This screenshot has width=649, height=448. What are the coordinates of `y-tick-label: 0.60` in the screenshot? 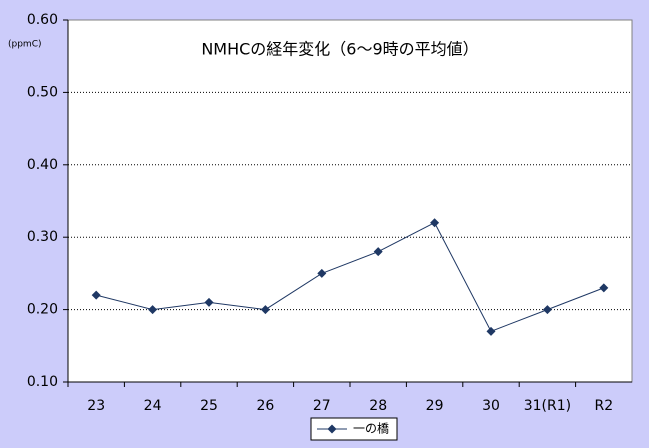 It's located at (42, 20).